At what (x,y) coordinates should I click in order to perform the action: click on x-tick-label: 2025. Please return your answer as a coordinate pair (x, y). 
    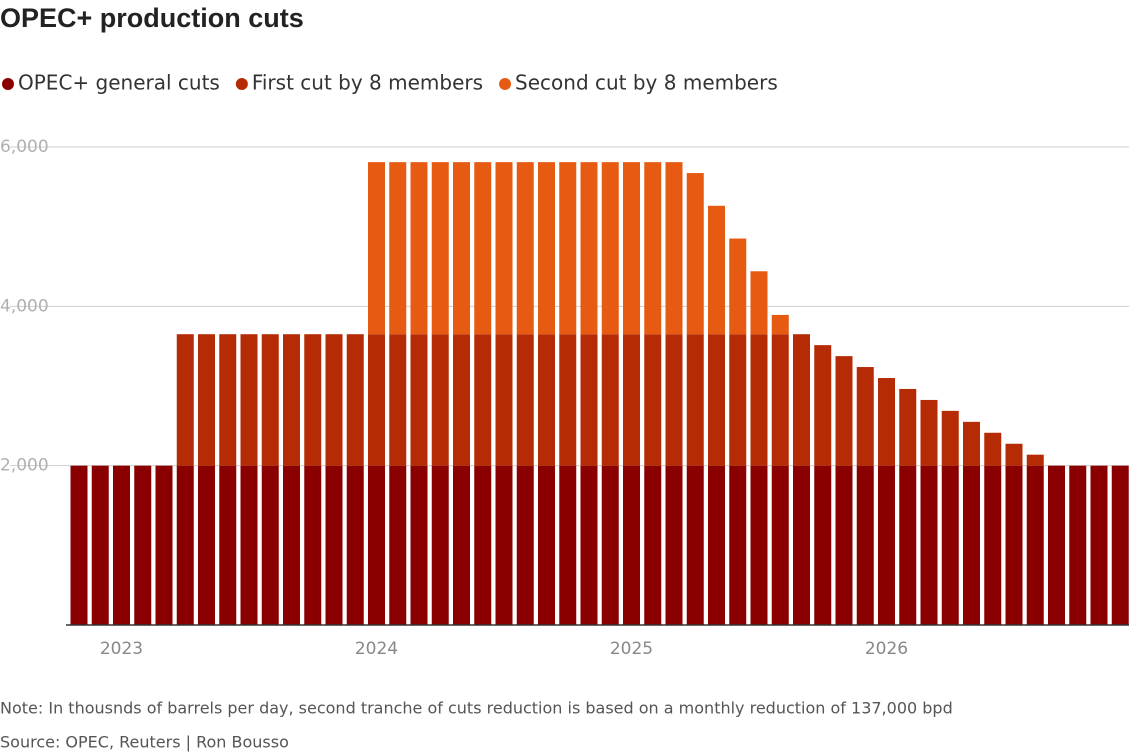
    Looking at the image, I should click on (631, 649).